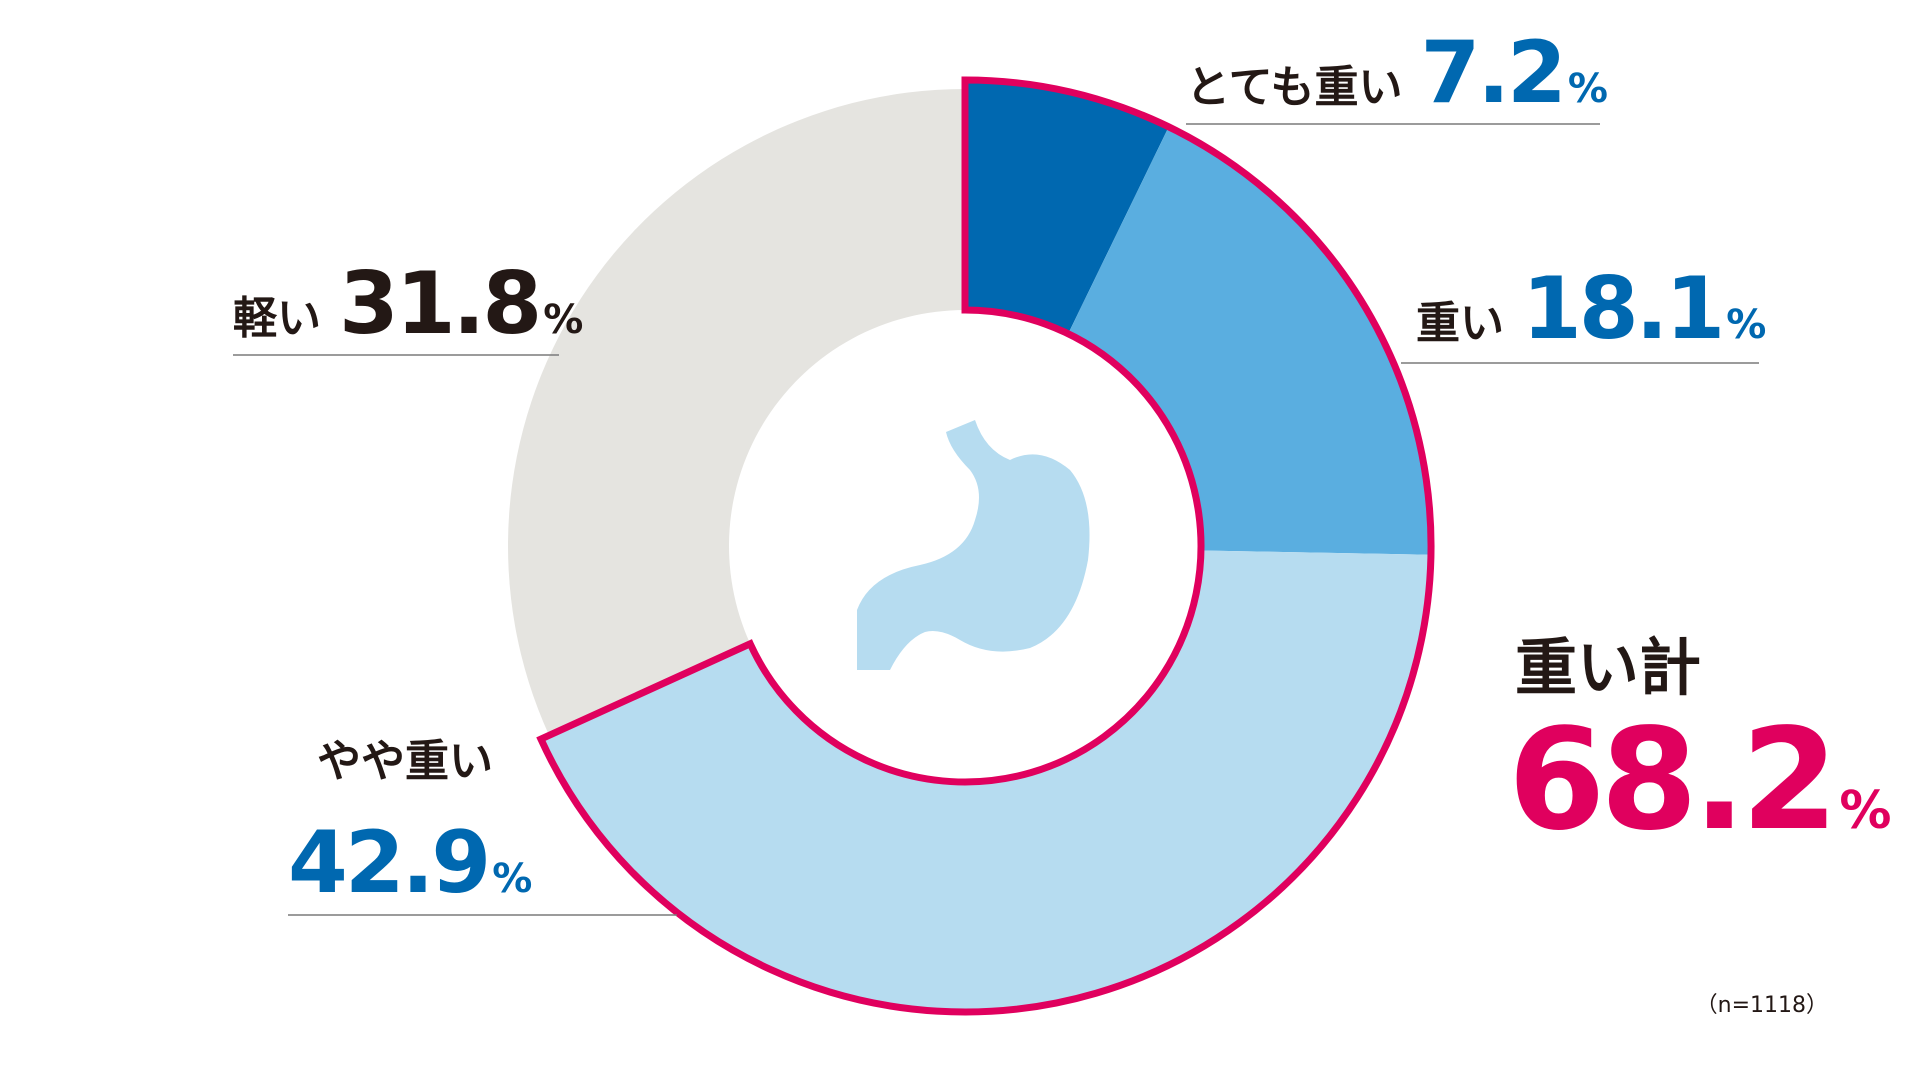  I want to click on slice-label: やや重い, so click(405, 761).